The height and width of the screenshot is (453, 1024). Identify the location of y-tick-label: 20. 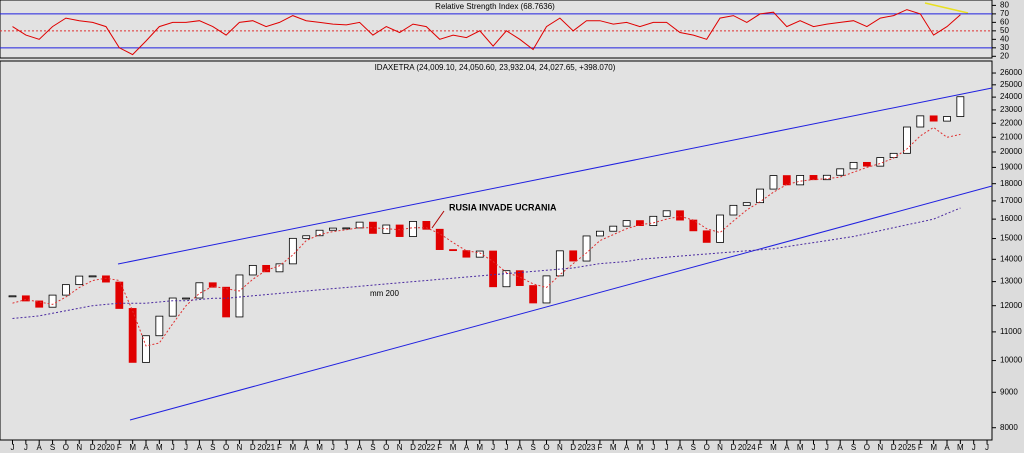
(1004, 55).